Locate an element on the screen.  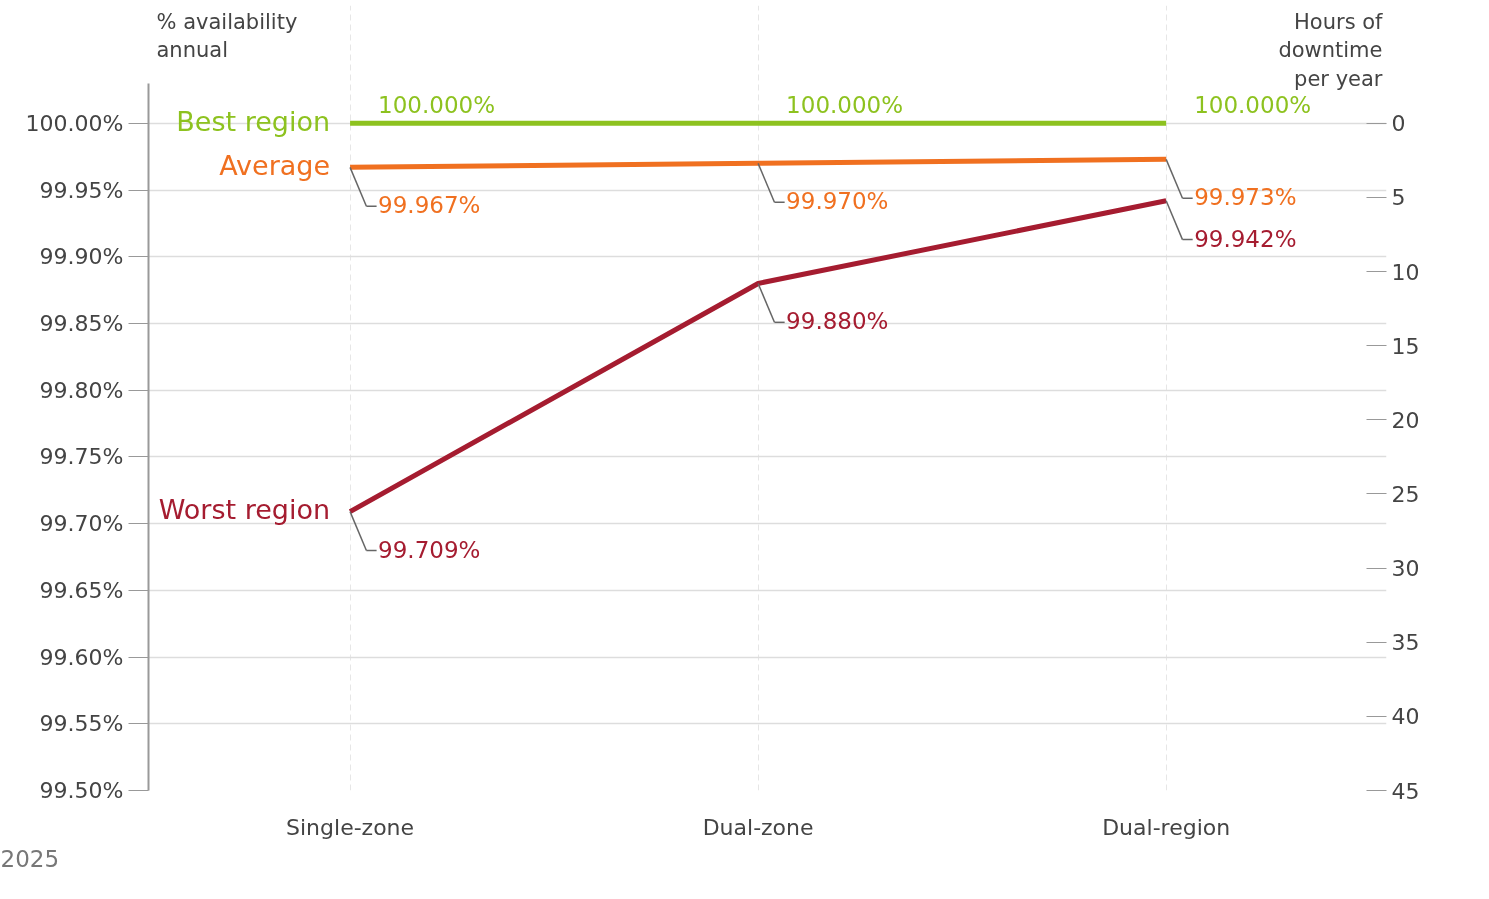
y-tick-label: 99.95% is located at coordinates (81, 190).